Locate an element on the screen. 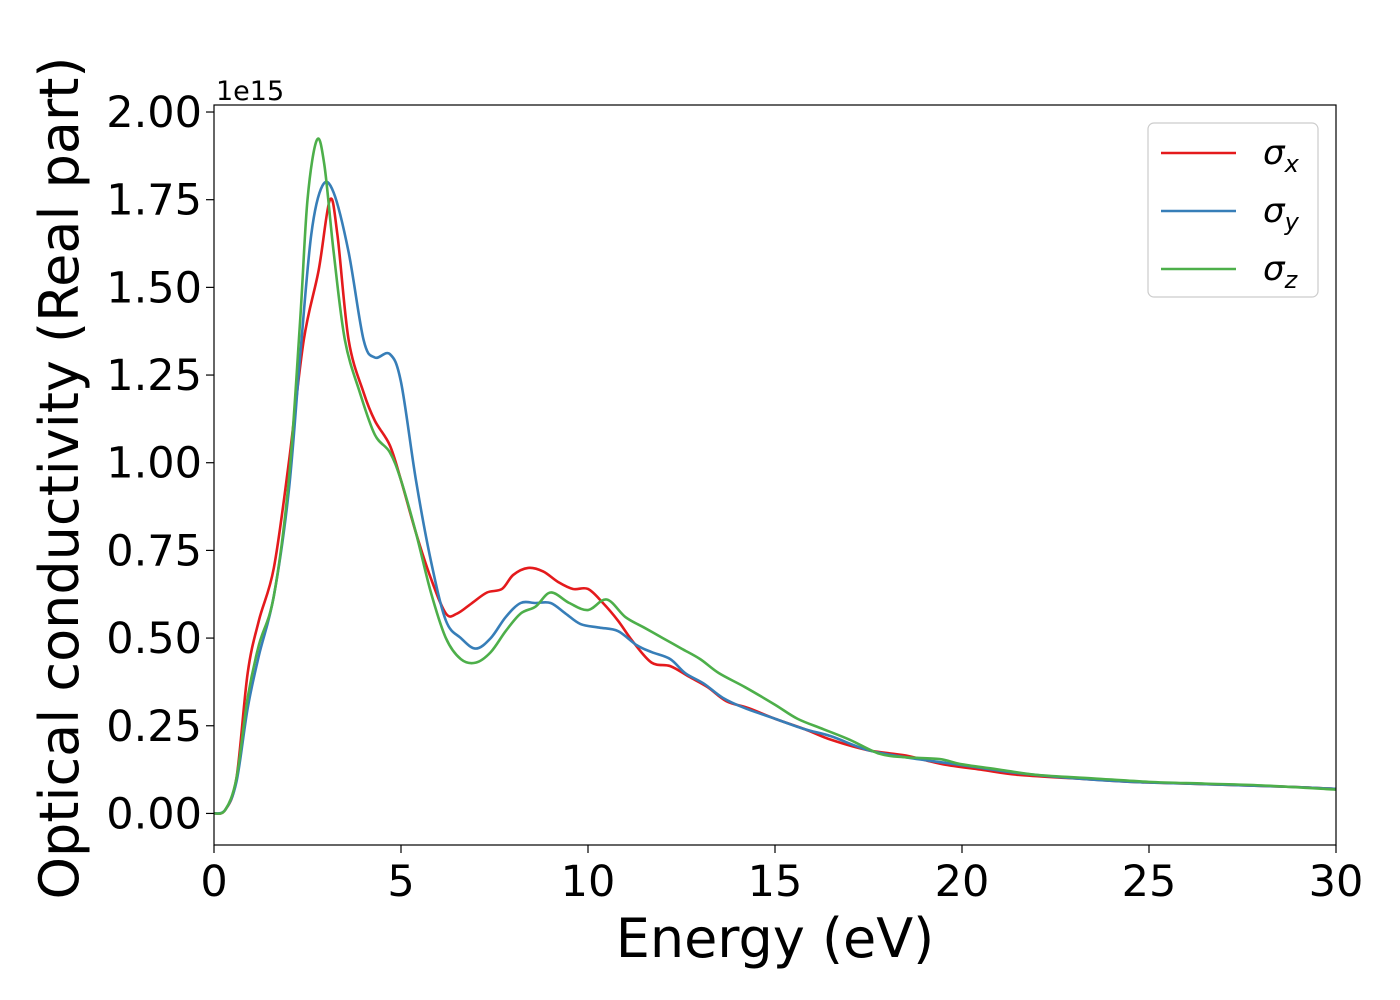 Image resolution: width=1400 pixels, height=1000 pixels. y-tick-label: 1.50 is located at coordinates (154, 288).